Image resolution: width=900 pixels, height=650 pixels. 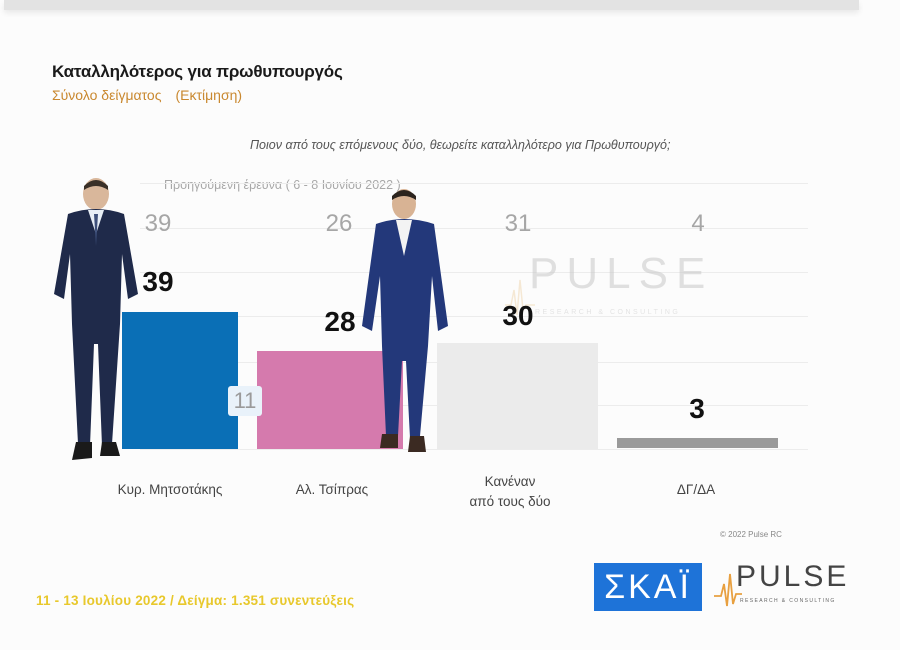 I want to click on bar-dont-know, so click(x=697, y=443).